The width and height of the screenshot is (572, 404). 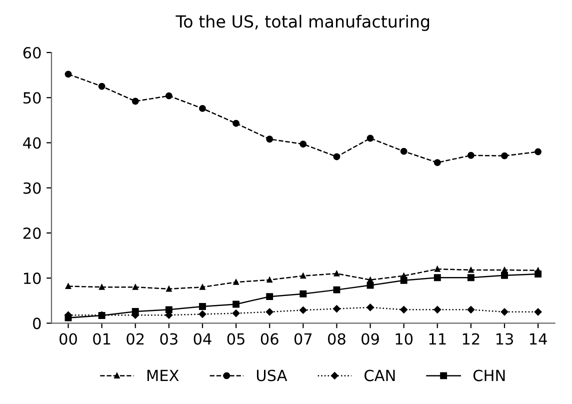 What do you see at coordinates (269, 339) in the screenshot?
I see `x-tick-label: 06` at bounding box center [269, 339].